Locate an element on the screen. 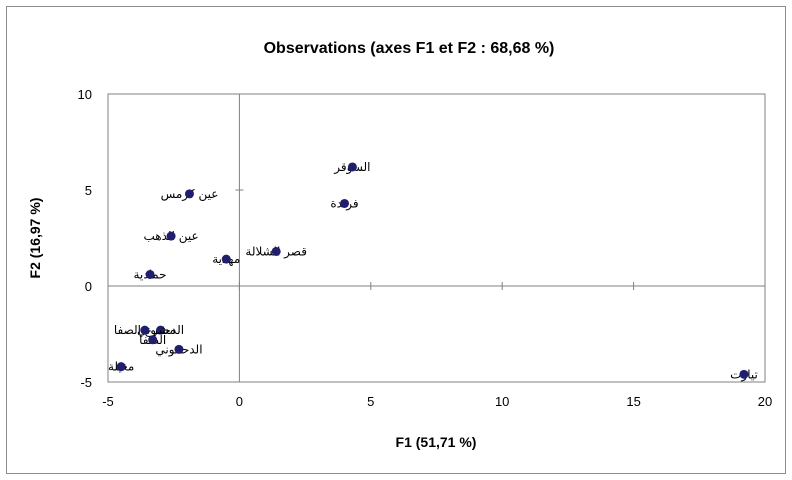 The width and height of the screenshot is (792, 480). y-tick-label: 10 is located at coordinates (85, 94).